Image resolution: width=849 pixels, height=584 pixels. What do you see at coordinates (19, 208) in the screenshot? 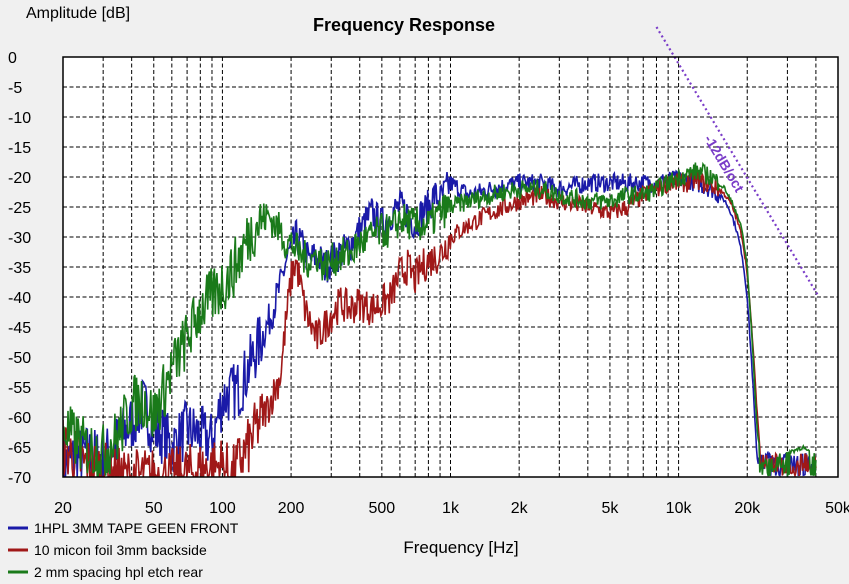
I see `y-tick-label: -25` at bounding box center [19, 208].